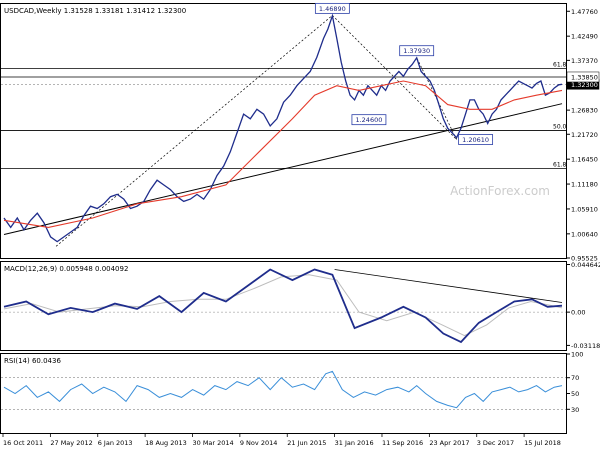 The height and width of the screenshot is (450, 600). I want to click on annotation-label: 1.20610, so click(475, 140).